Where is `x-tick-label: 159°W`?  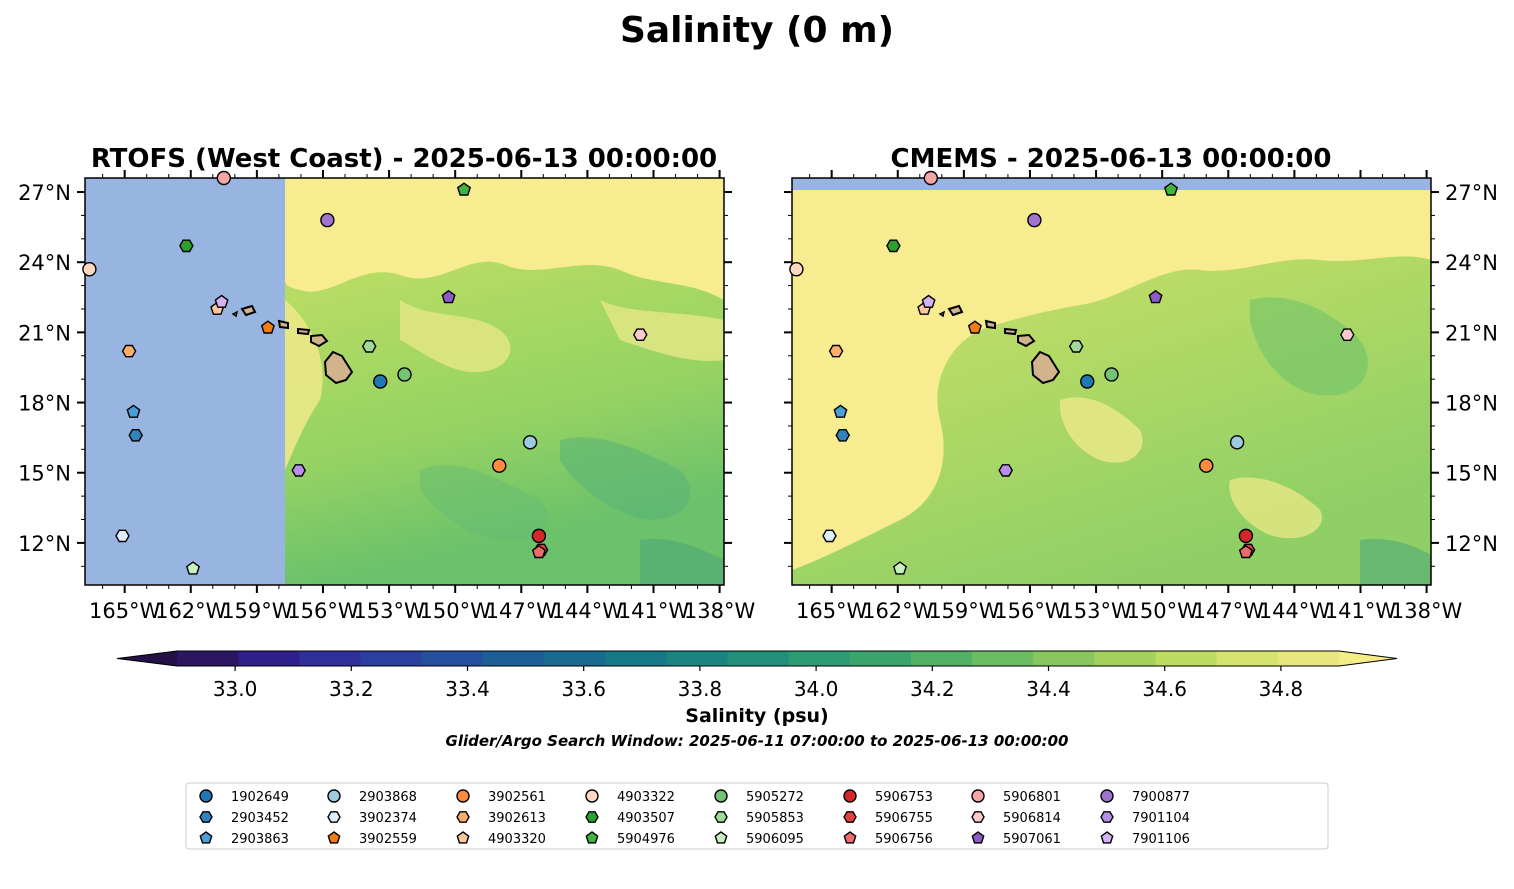 x-tick-label: 159°W is located at coordinates (964, 611).